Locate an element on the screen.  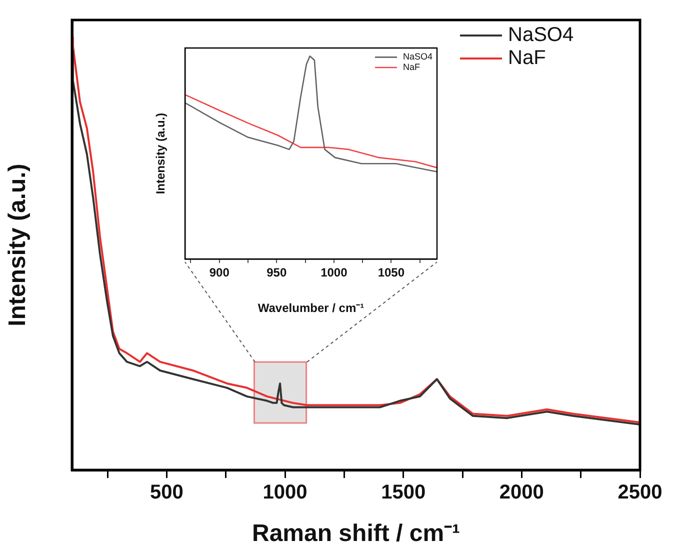
x-axis-title: Raman shift / cm⁻¹ is located at coordinates (356, 534).